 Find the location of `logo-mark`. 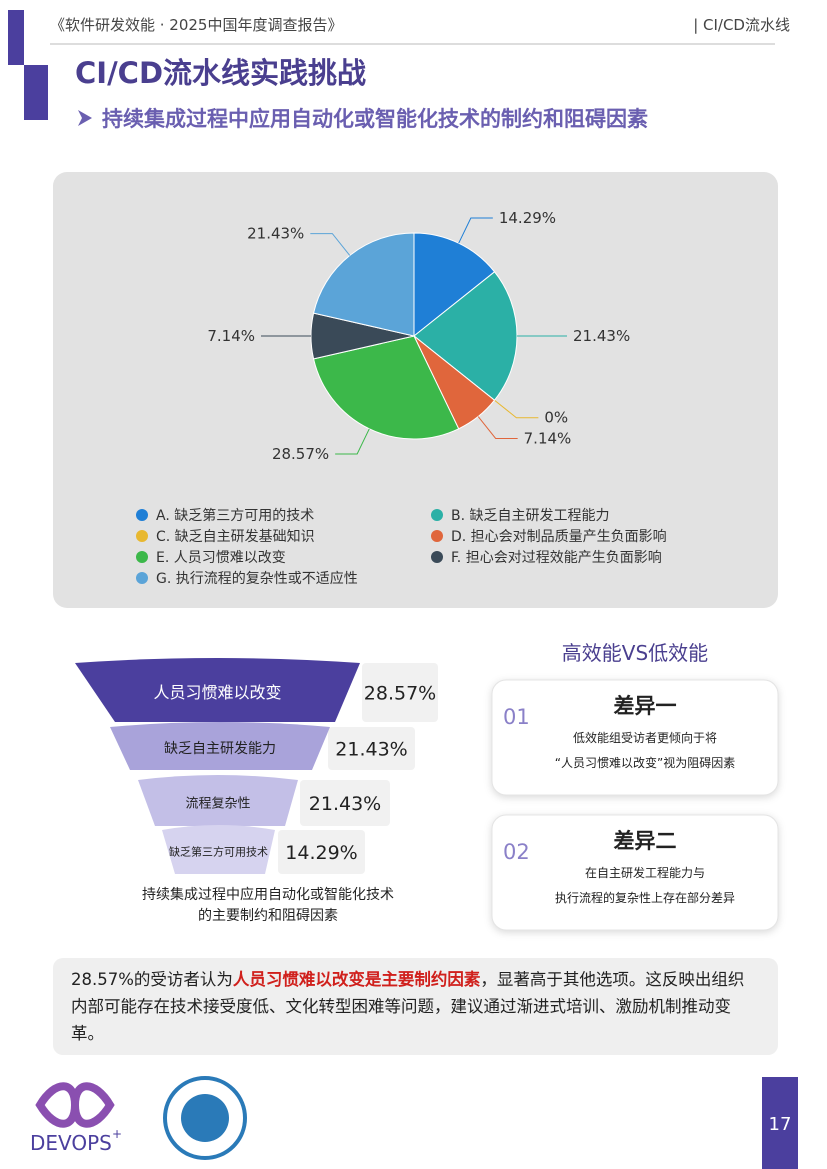

logo-mark is located at coordinates (75, 1105).